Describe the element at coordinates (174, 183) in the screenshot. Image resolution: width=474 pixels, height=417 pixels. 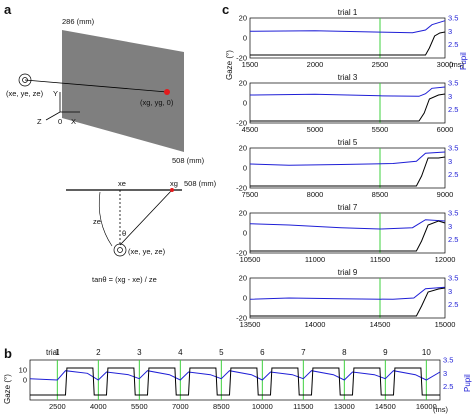
I see `xg-label: xg` at that location.